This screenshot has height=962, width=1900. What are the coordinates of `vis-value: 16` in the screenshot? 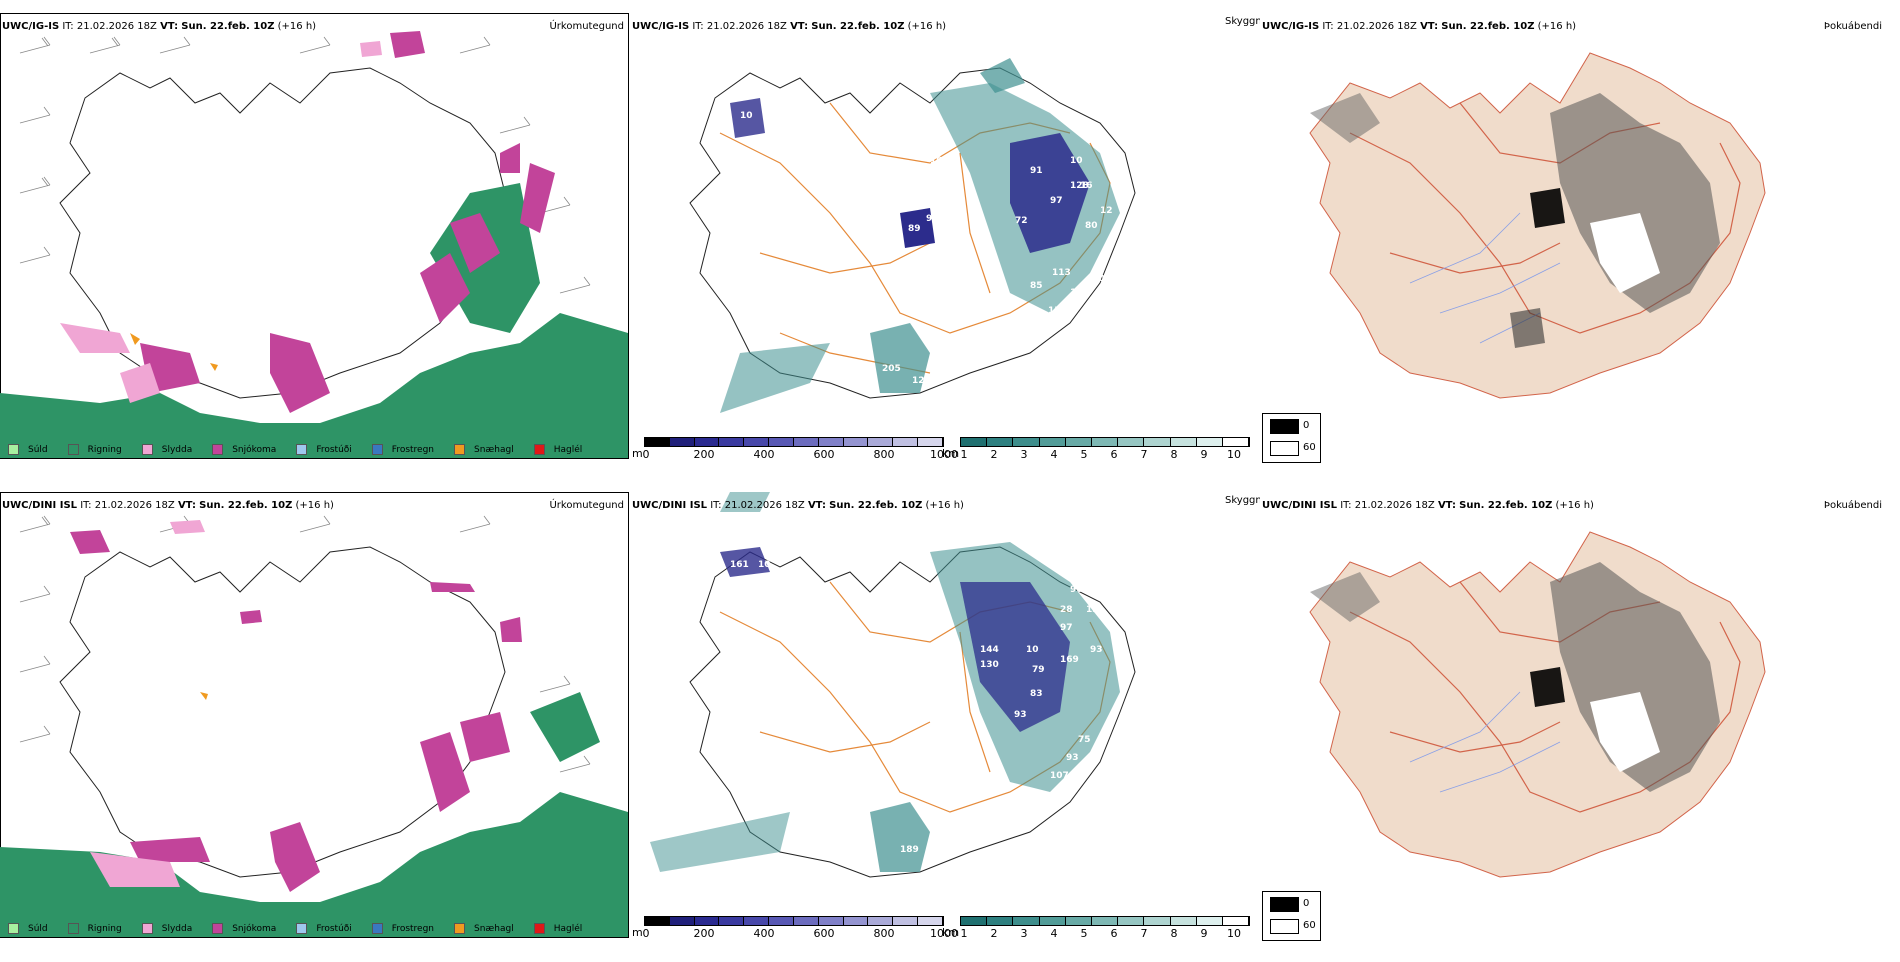 It's located at (1036, 329).